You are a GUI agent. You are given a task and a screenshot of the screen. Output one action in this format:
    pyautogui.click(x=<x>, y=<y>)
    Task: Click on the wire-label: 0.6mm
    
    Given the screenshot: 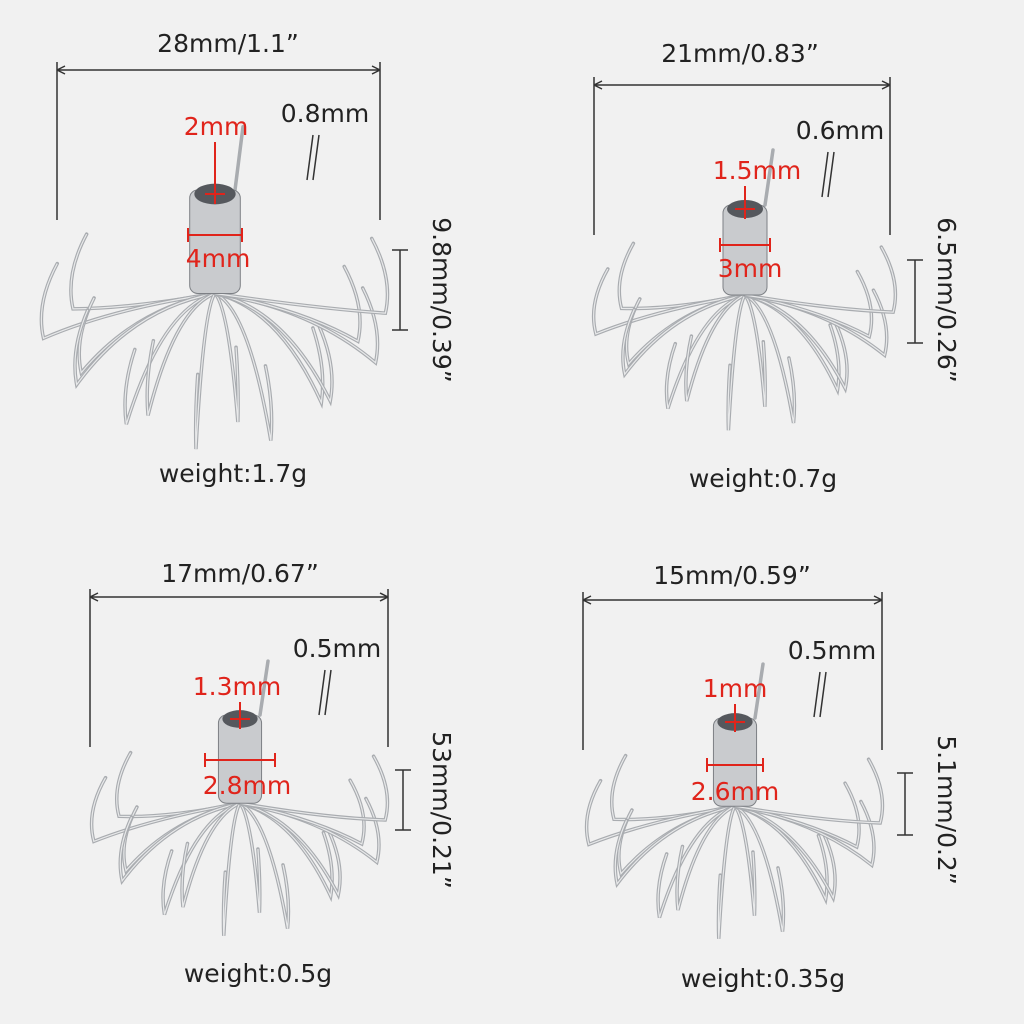 What is the action you would take?
    pyautogui.click(x=840, y=130)
    